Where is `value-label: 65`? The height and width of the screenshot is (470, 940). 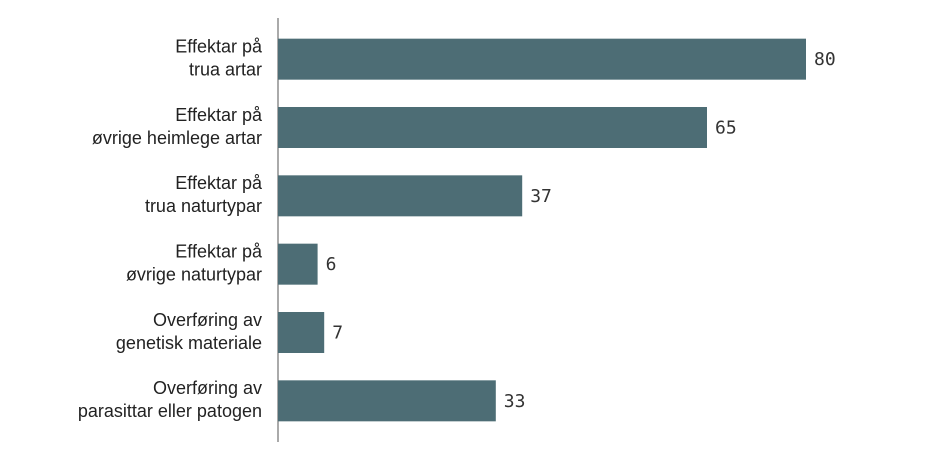 value-label: 65 is located at coordinates (726, 128).